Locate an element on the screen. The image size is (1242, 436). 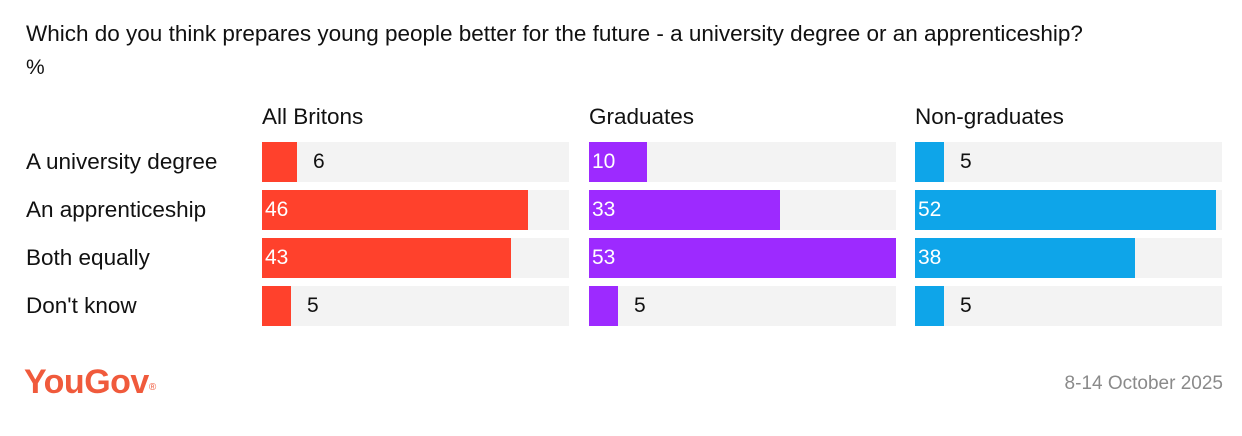
bar-track: 33 is located at coordinates (742, 210).